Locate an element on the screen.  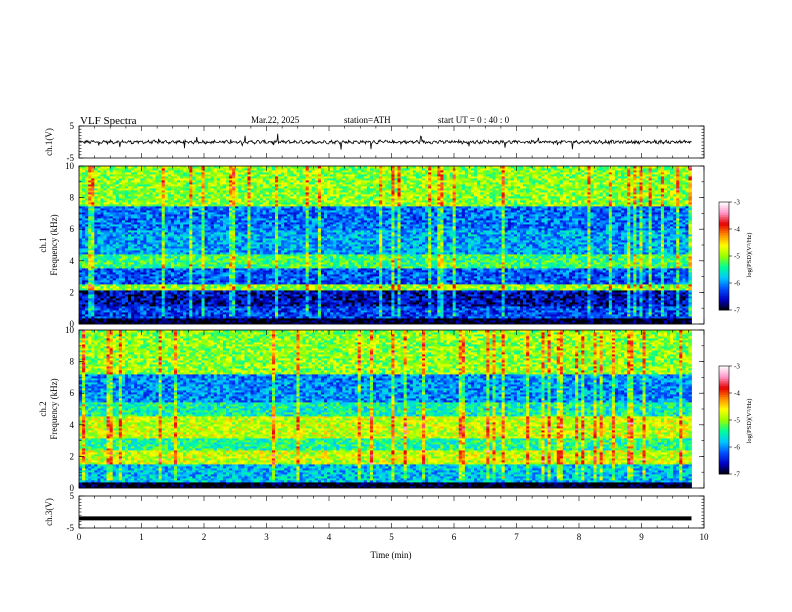
y-tick-label: 5 is located at coordinates (72, 126).